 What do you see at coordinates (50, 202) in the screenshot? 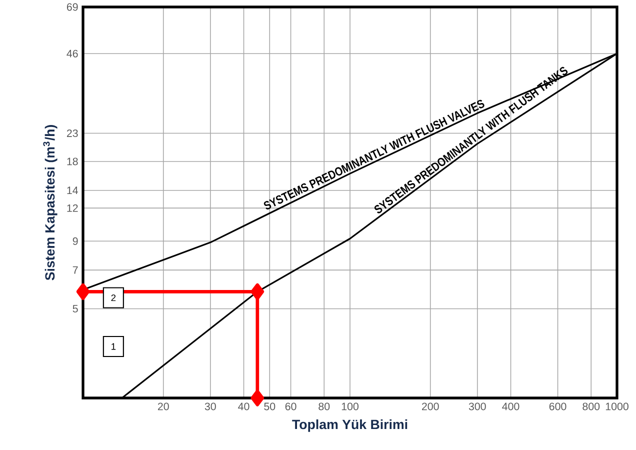
I see `y-axis-title: Sistem Kapasitesi (m$^{3}$/h)` at bounding box center [50, 202].